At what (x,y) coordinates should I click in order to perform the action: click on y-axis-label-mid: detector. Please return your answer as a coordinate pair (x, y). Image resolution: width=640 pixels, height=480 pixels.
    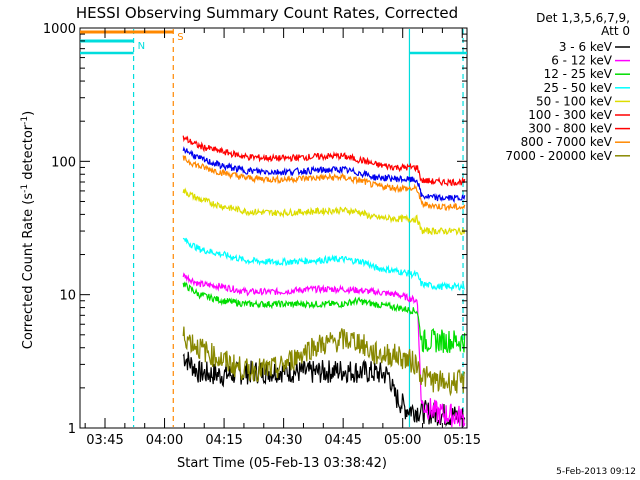
    Looking at the image, I should click on (28, 154).